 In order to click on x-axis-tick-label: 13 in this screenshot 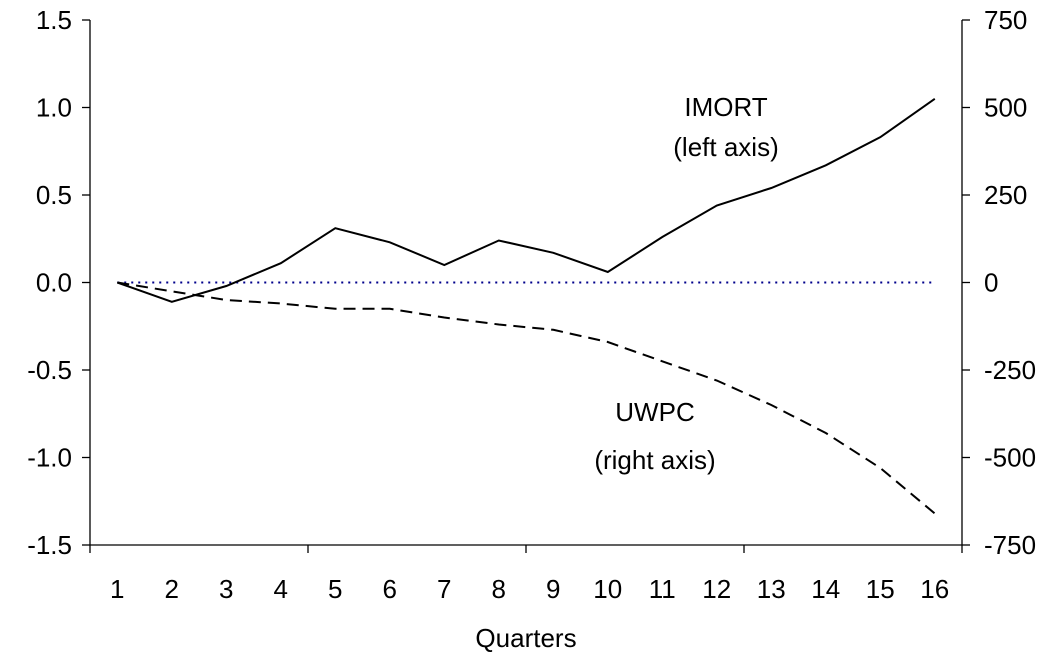, I will do `click(771, 589)`.